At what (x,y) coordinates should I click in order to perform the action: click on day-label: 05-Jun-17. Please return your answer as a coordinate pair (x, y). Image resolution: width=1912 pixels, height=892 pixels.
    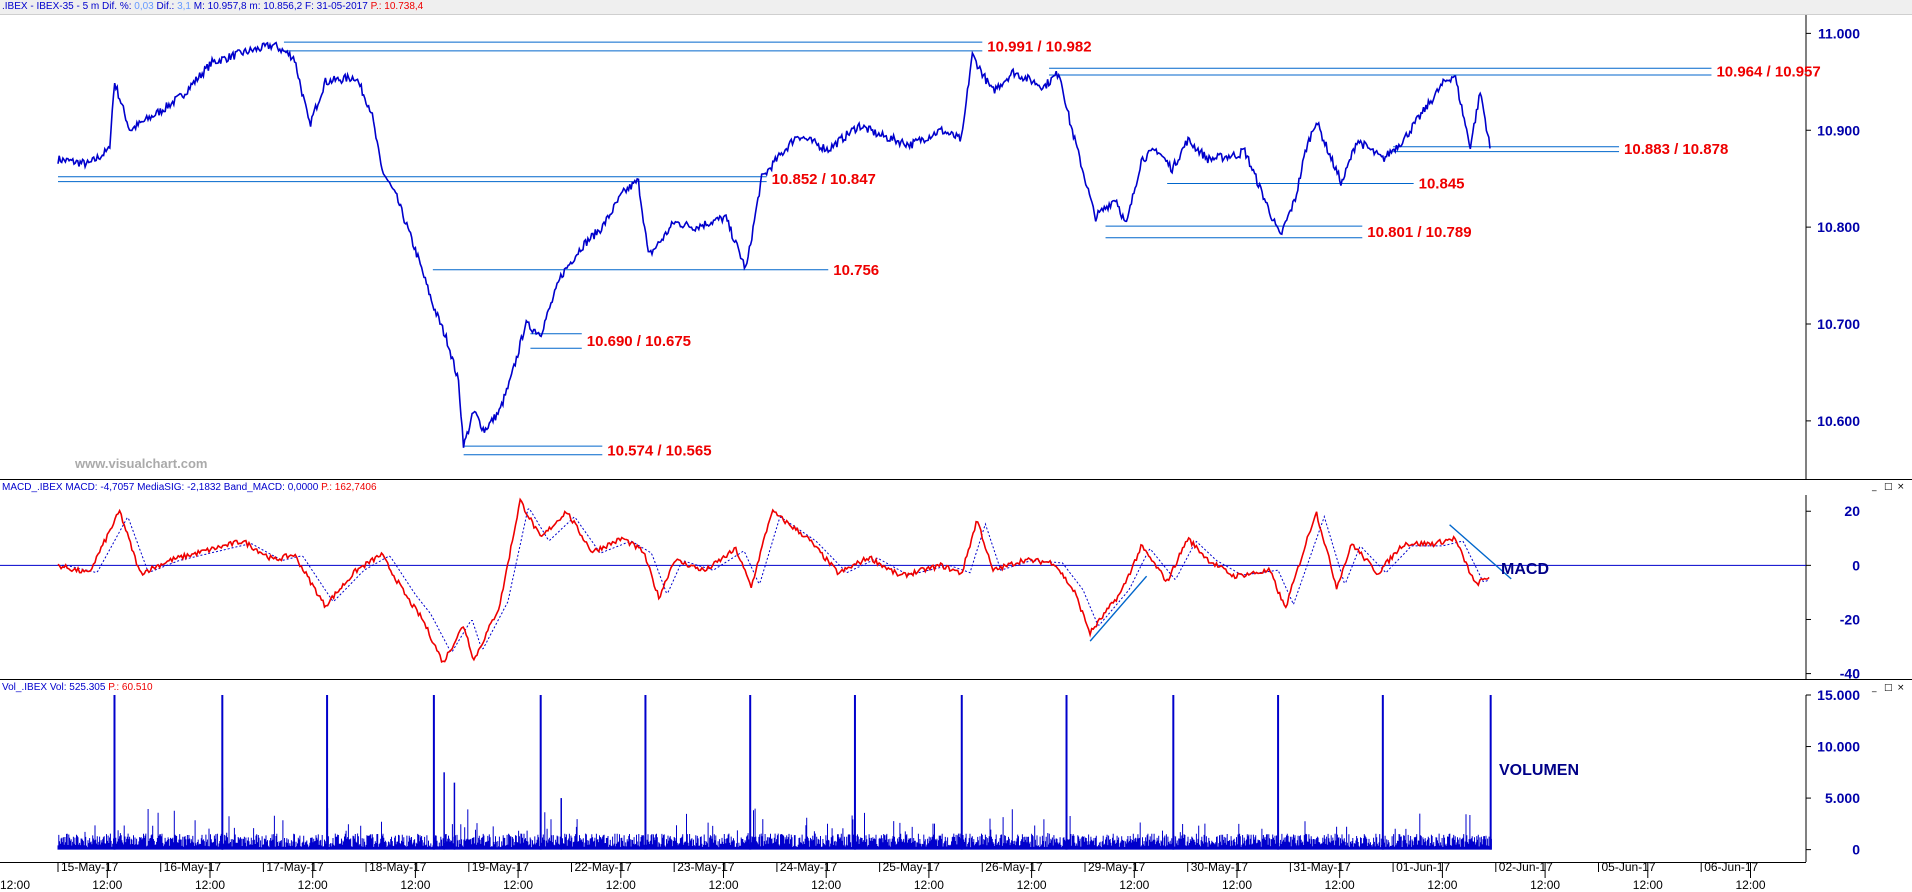
    Looking at the image, I should click on (1629, 867).